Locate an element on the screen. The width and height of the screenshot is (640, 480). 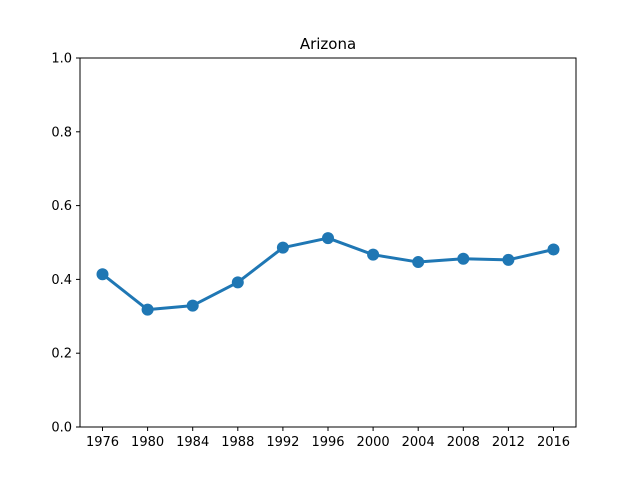
y-tick-label: 0.6 is located at coordinates (61, 206).